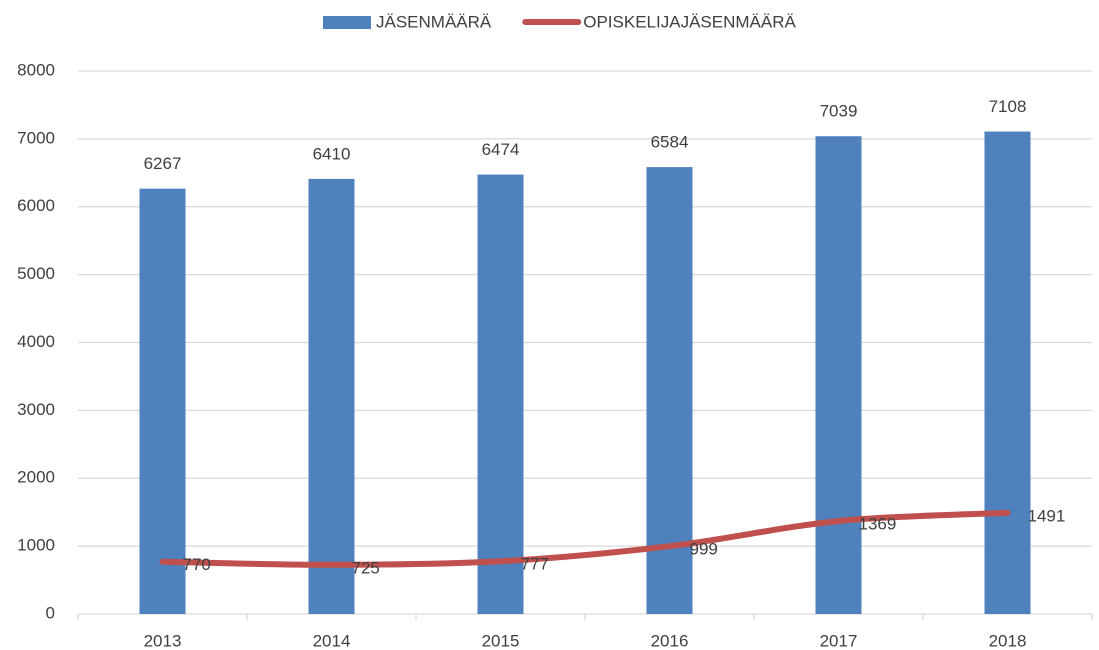 The width and height of the screenshot is (1099, 650). Describe the element at coordinates (839, 640) in the screenshot. I see `x-tick-label: 2017` at that location.